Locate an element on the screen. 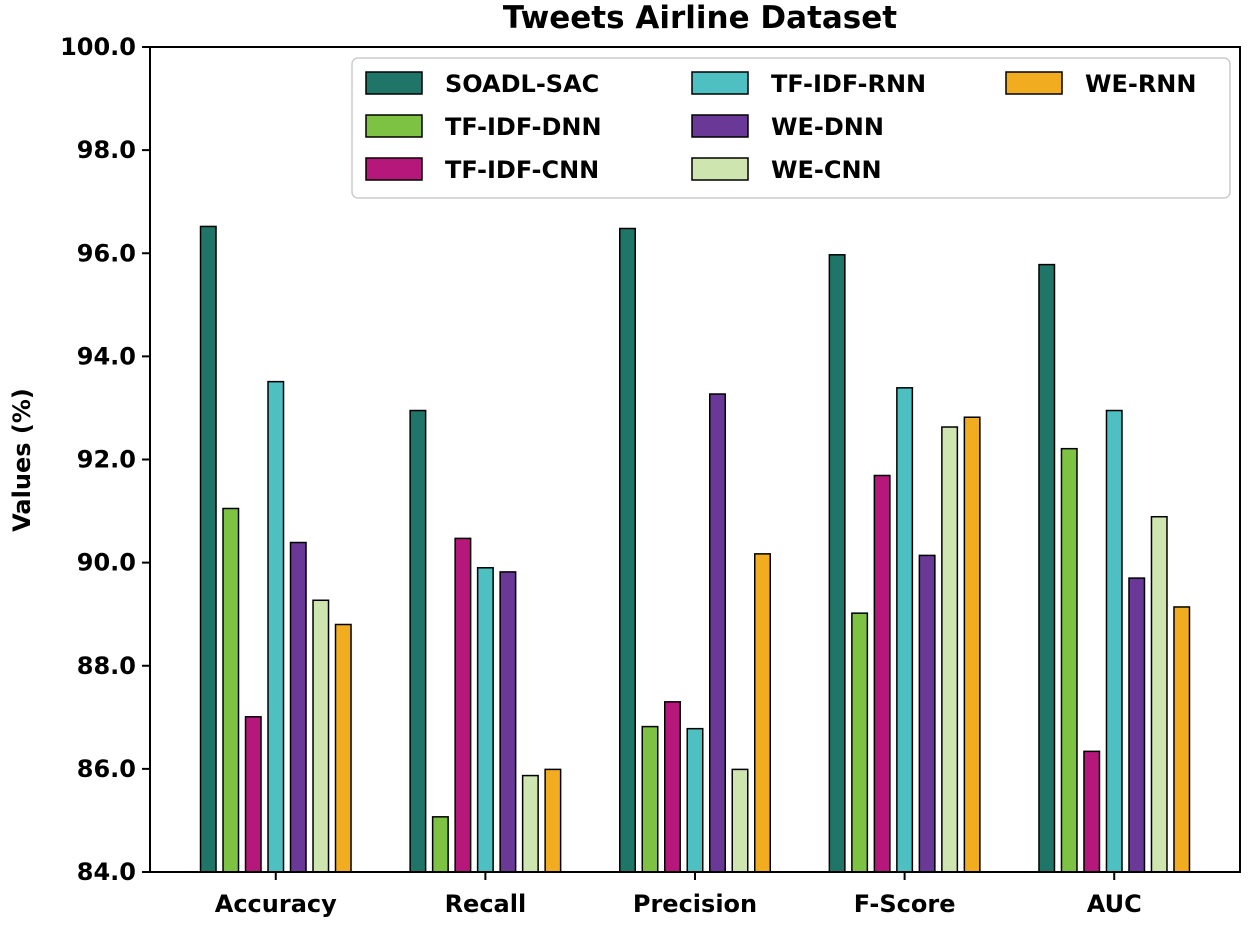 The height and width of the screenshot is (927, 1255). bar-tf-idf-dnn-accuracy is located at coordinates (231, 690).